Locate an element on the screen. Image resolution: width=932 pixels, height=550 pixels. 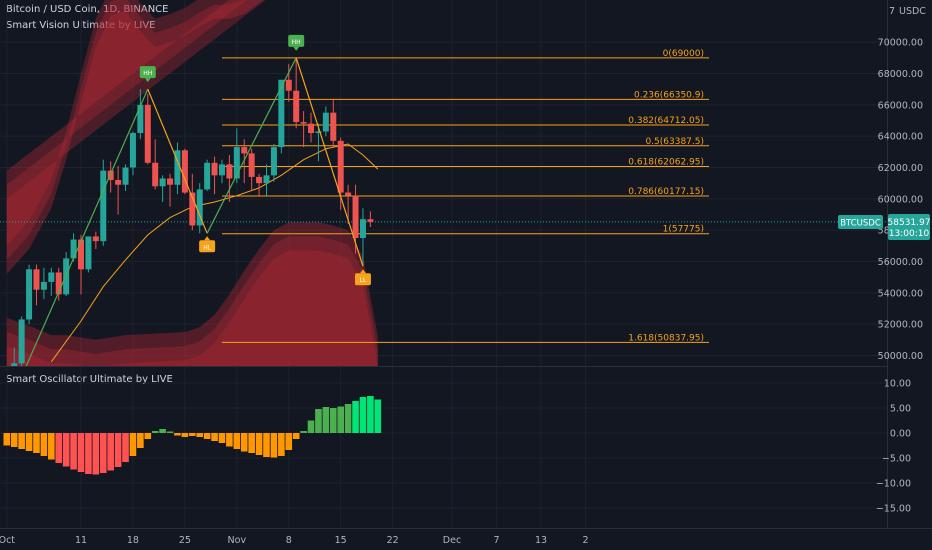
zigzag-segment is located at coordinates (177, 161).